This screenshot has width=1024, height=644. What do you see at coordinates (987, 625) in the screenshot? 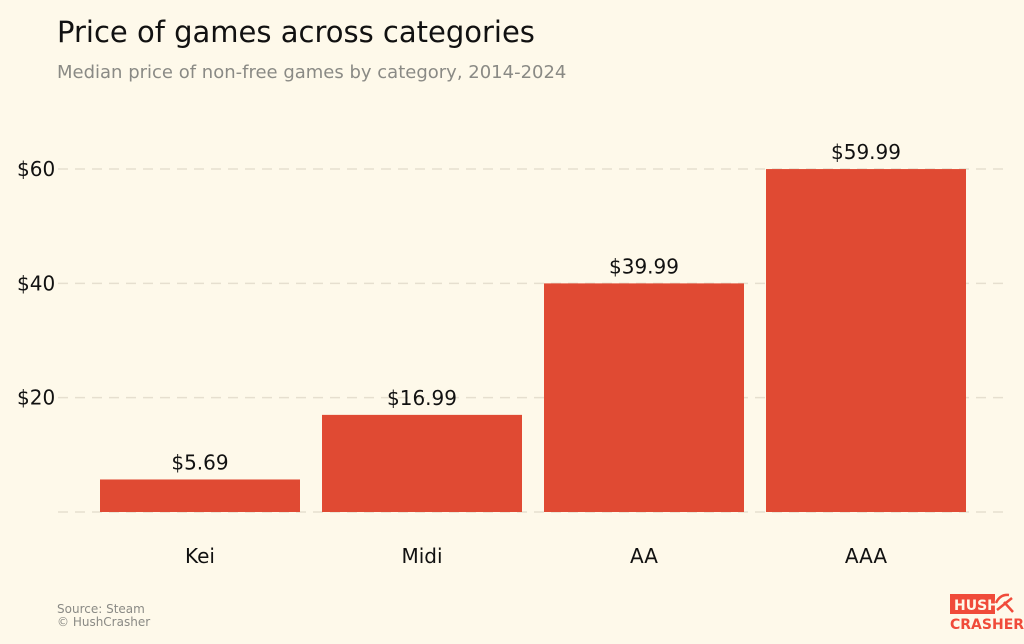
I see `logo-line2: CRASHER` at bounding box center [987, 625].